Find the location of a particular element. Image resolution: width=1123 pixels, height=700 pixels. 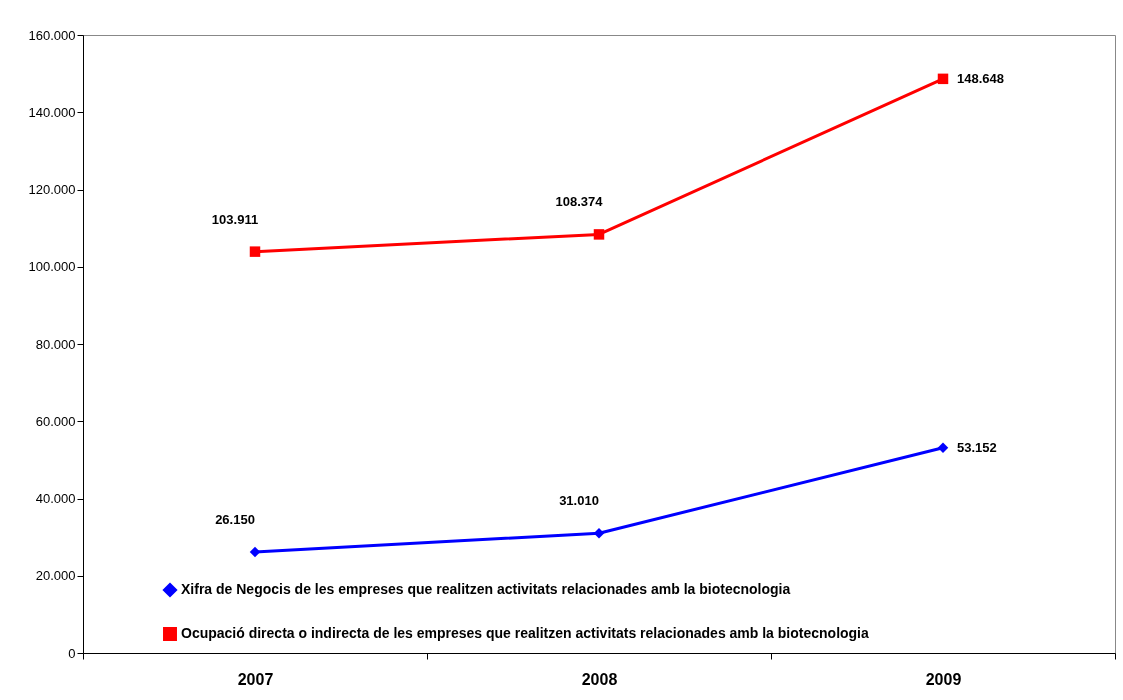

data-label: 108.374 is located at coordinates (579, 202).